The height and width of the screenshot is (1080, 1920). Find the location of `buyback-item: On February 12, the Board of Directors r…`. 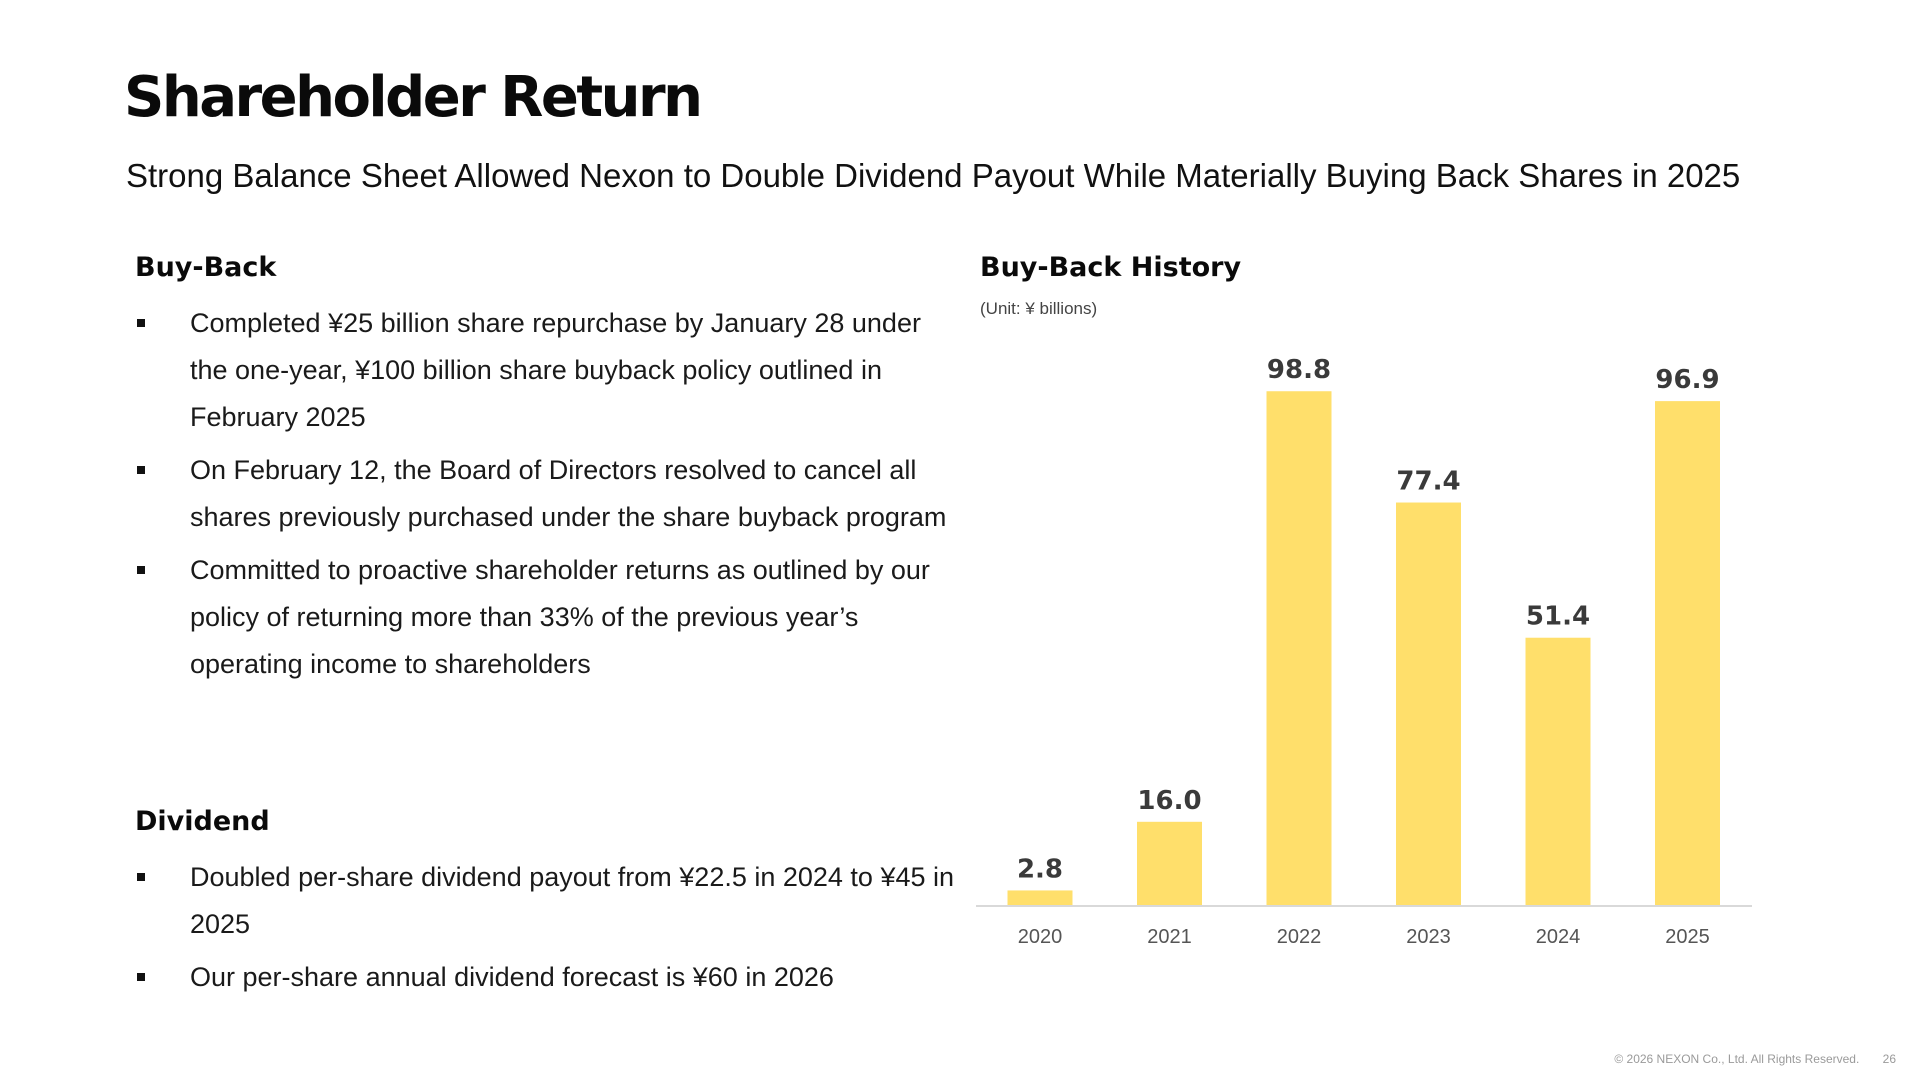

buyback-item: On February 12, the Board of Directors r… is located at coordinates (545, 494).